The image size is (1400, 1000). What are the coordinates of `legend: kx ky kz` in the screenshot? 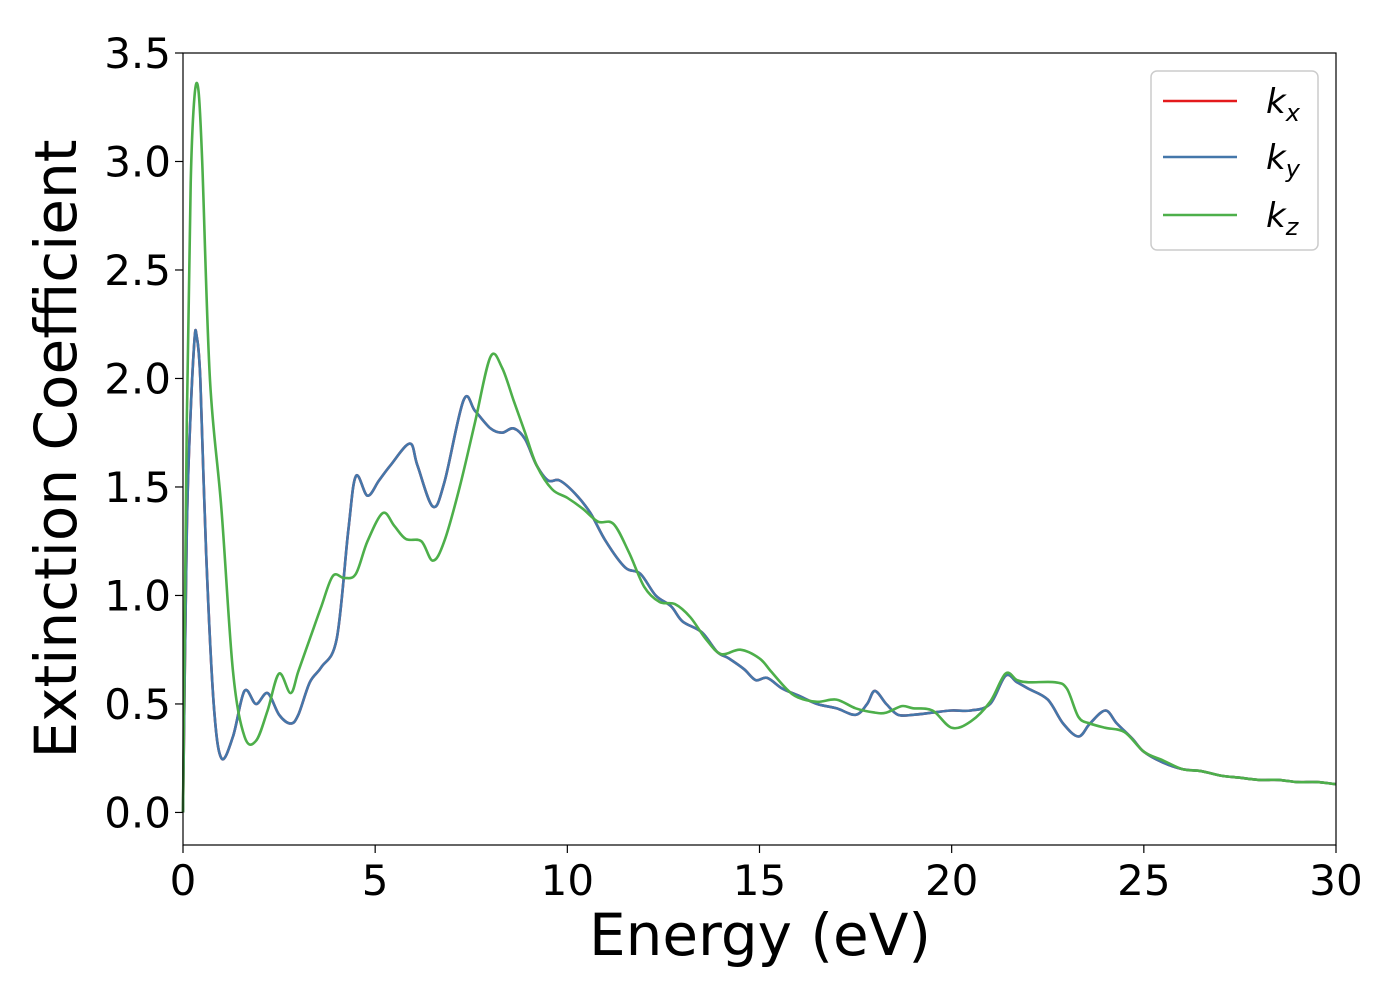 It's located at (1234, 160).